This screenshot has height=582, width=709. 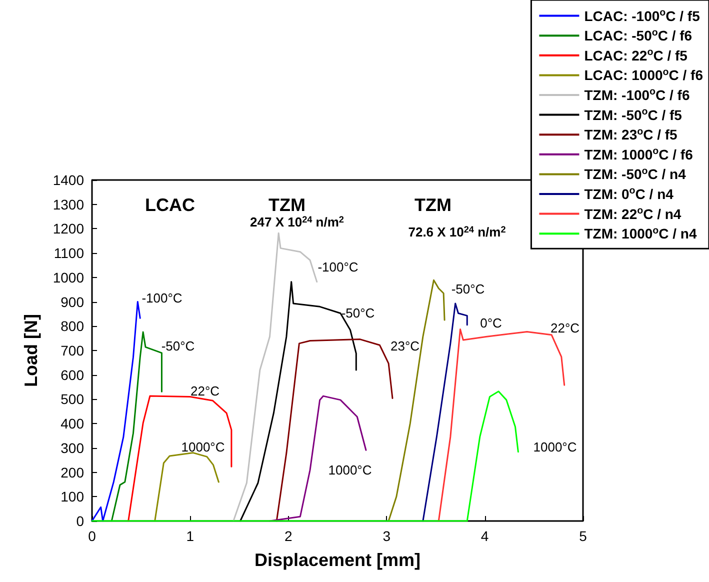 I want to click on x-axis-title: Displacement [mm], so click(x=337, y=560).